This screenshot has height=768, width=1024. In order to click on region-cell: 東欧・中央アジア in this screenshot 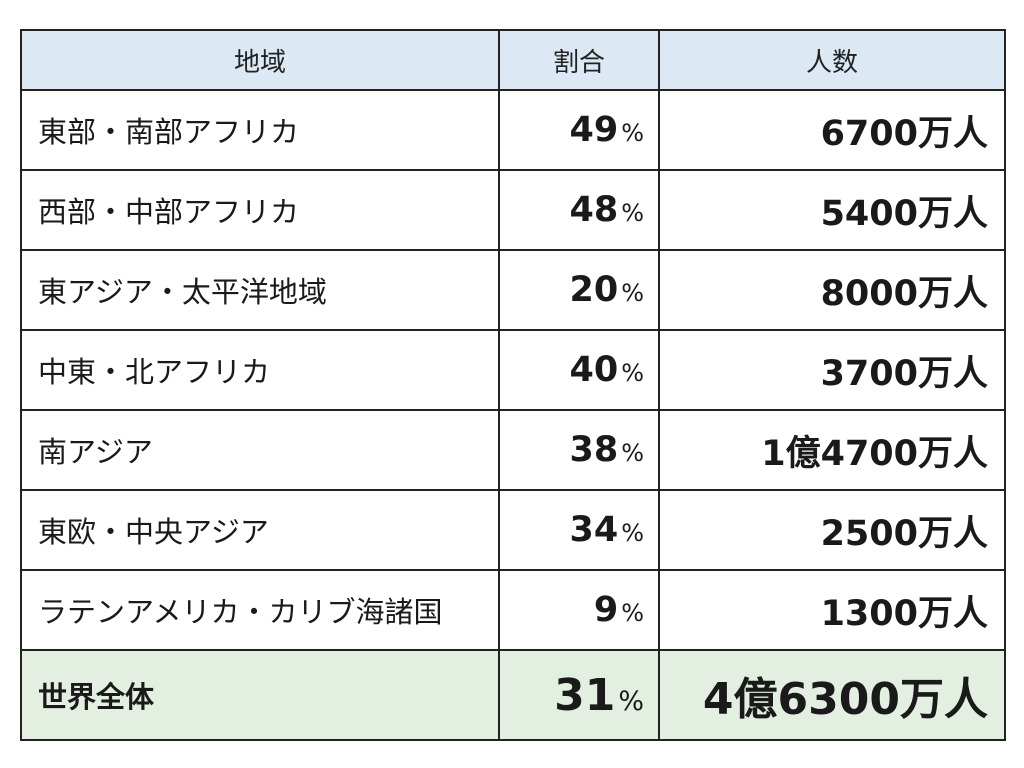, I will do `click(260, 530)`.